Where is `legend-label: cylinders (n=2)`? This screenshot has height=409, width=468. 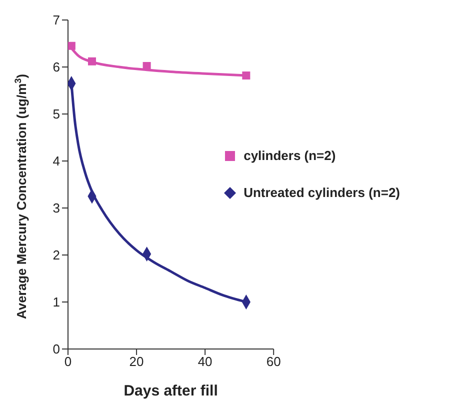 legend-label: cylinders (n=2) is located at coordinates (290, 155).